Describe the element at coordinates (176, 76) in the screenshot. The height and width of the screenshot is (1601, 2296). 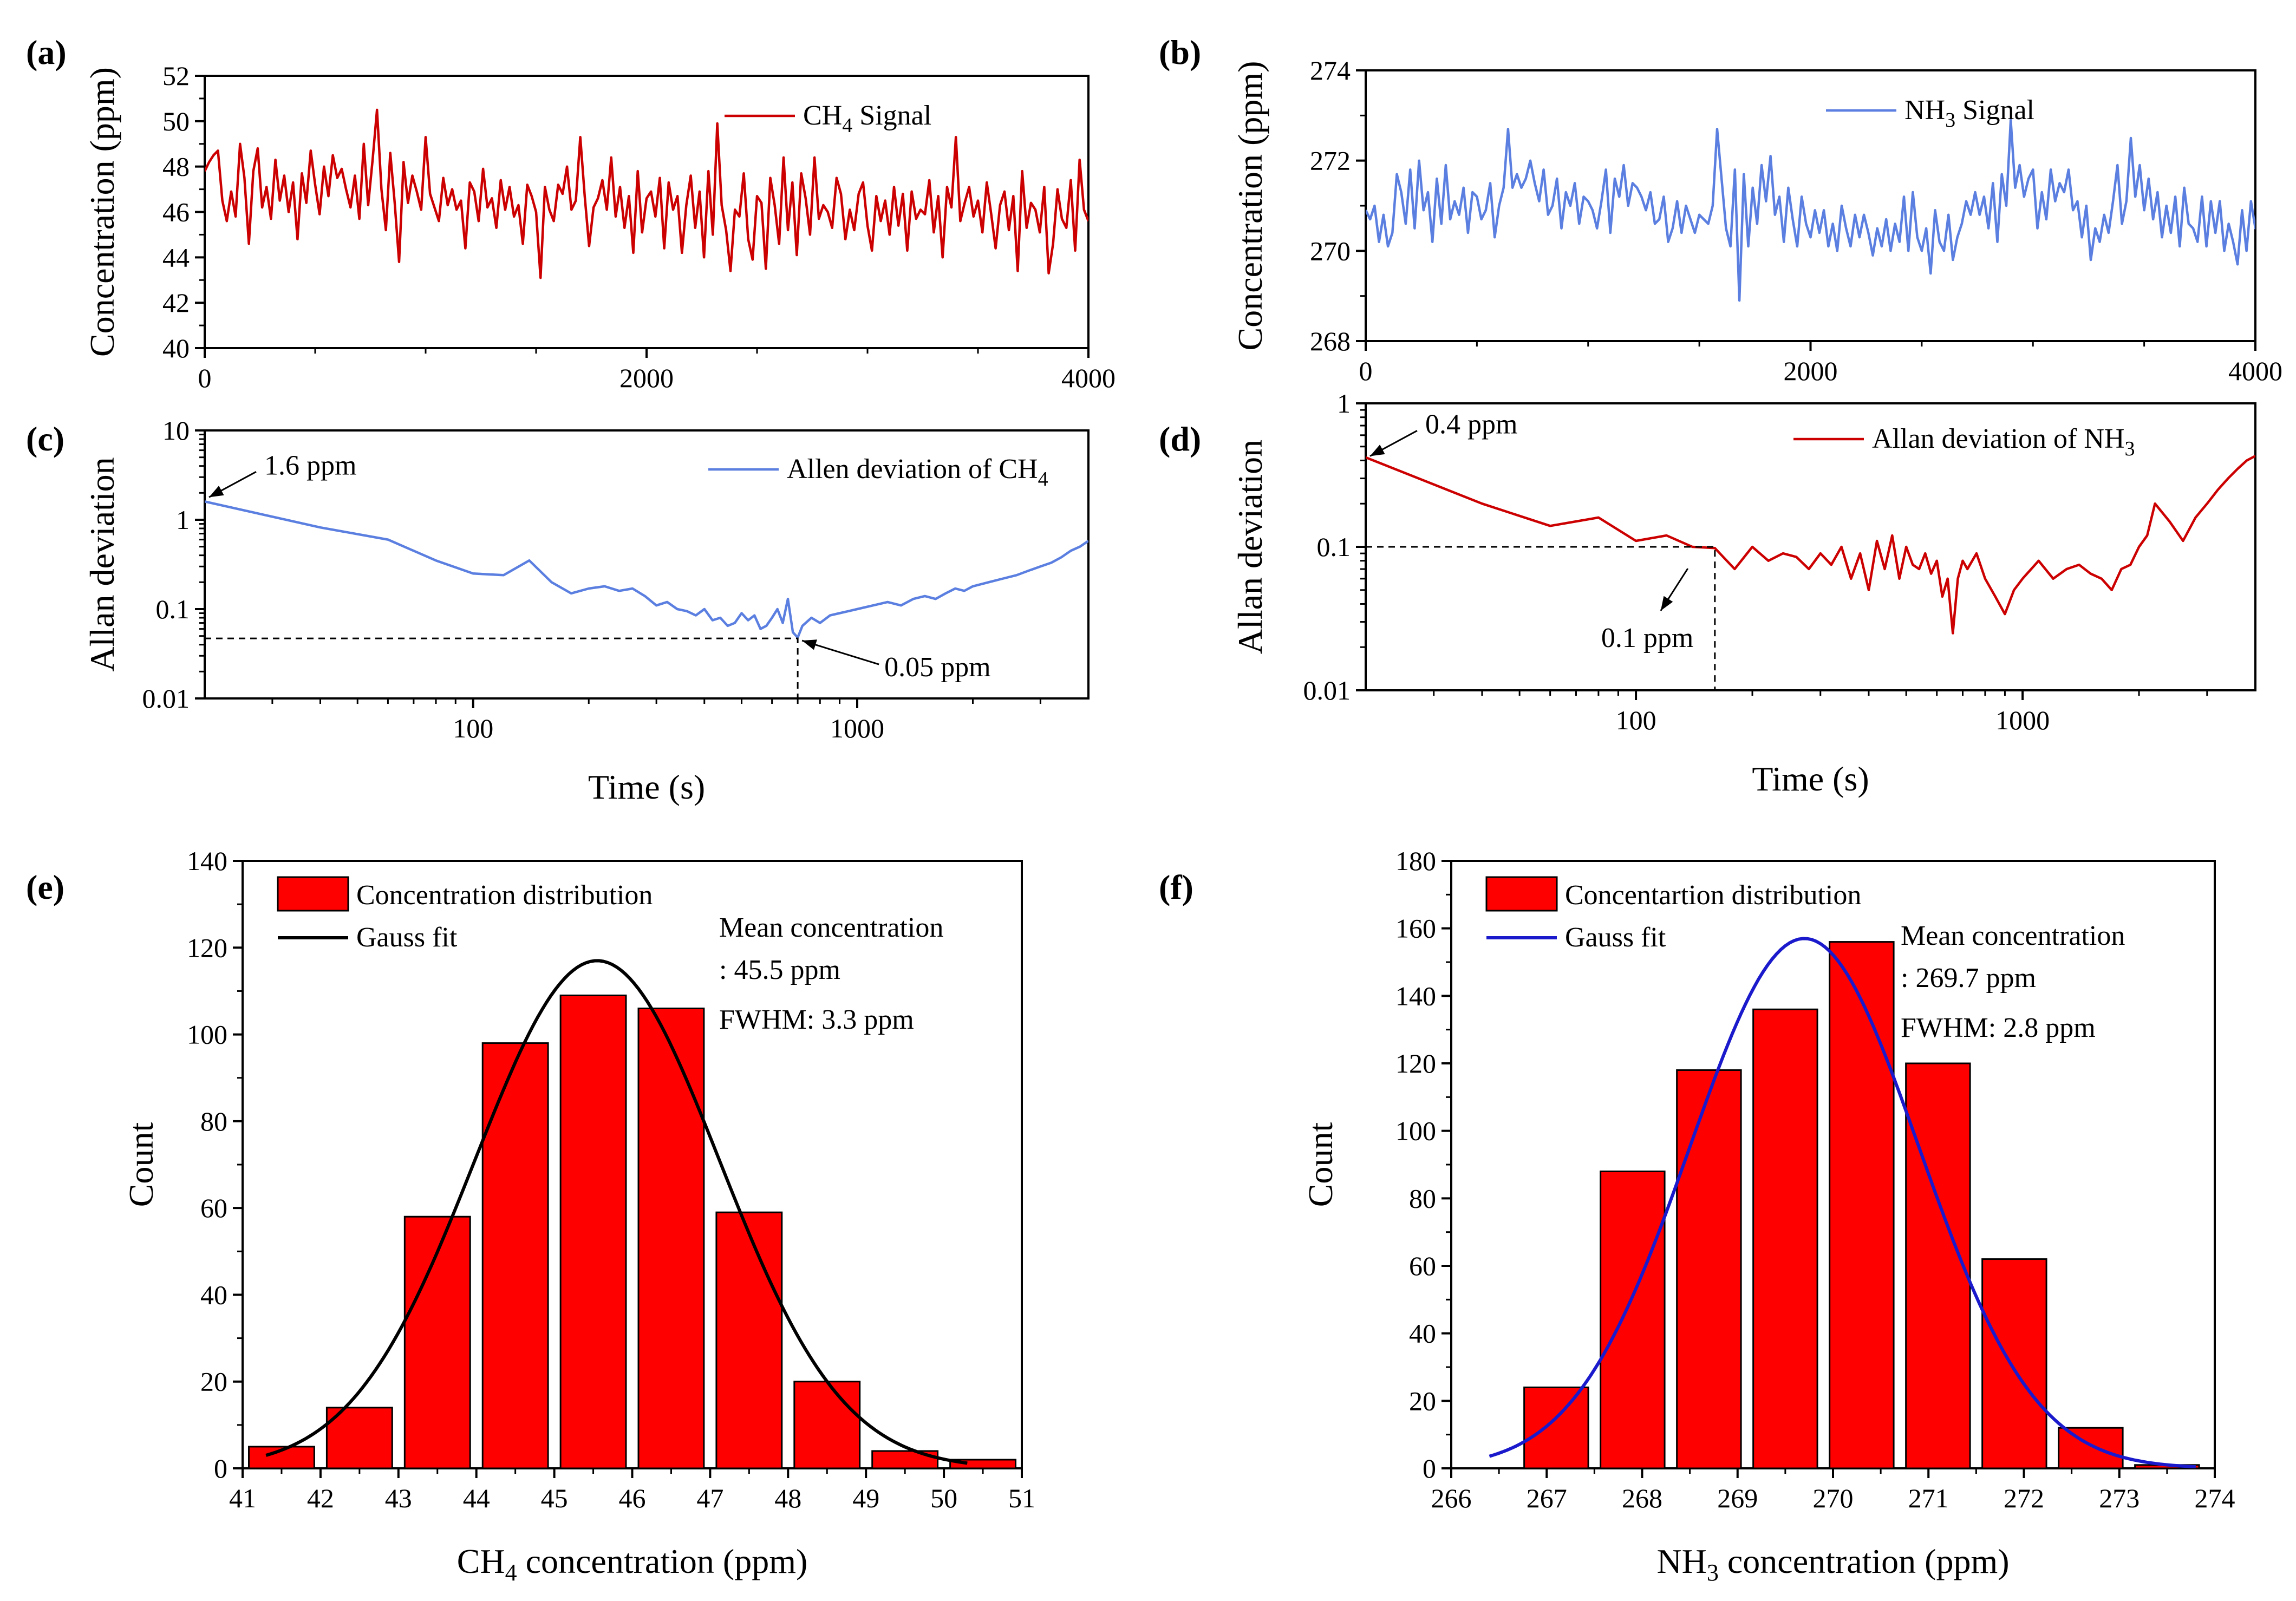
I see `y-tick-label: 52` at that location.